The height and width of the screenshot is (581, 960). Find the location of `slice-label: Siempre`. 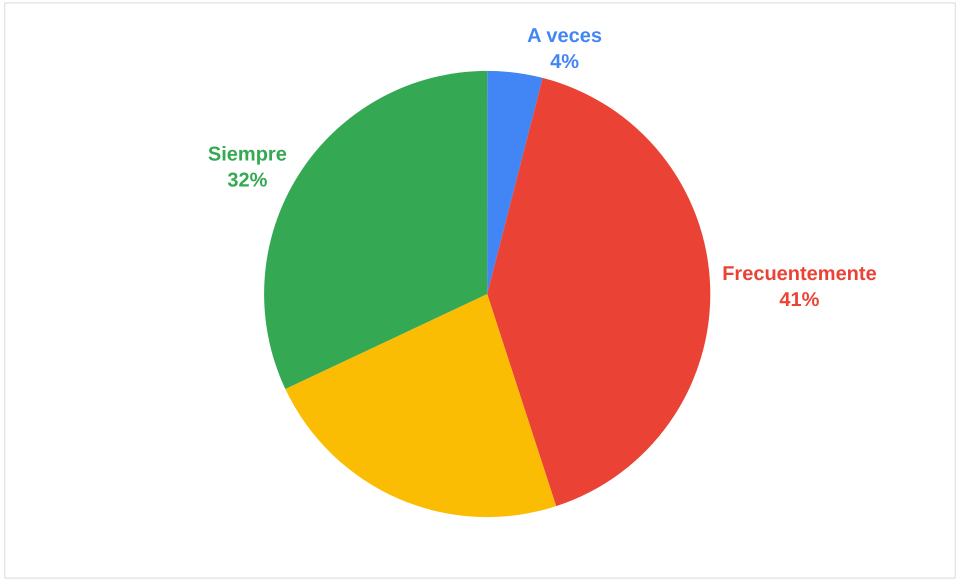

slice-label: Siempre is located at coordinates (247, 155).